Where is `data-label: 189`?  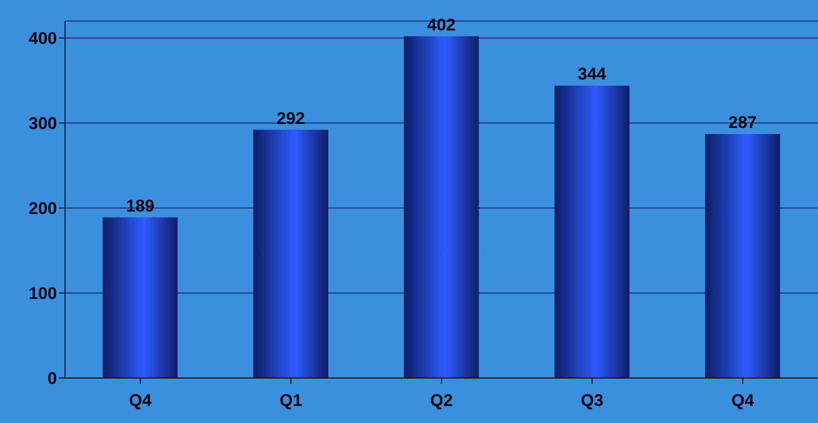
data-label: 189 is located at coordinates (140, 206).